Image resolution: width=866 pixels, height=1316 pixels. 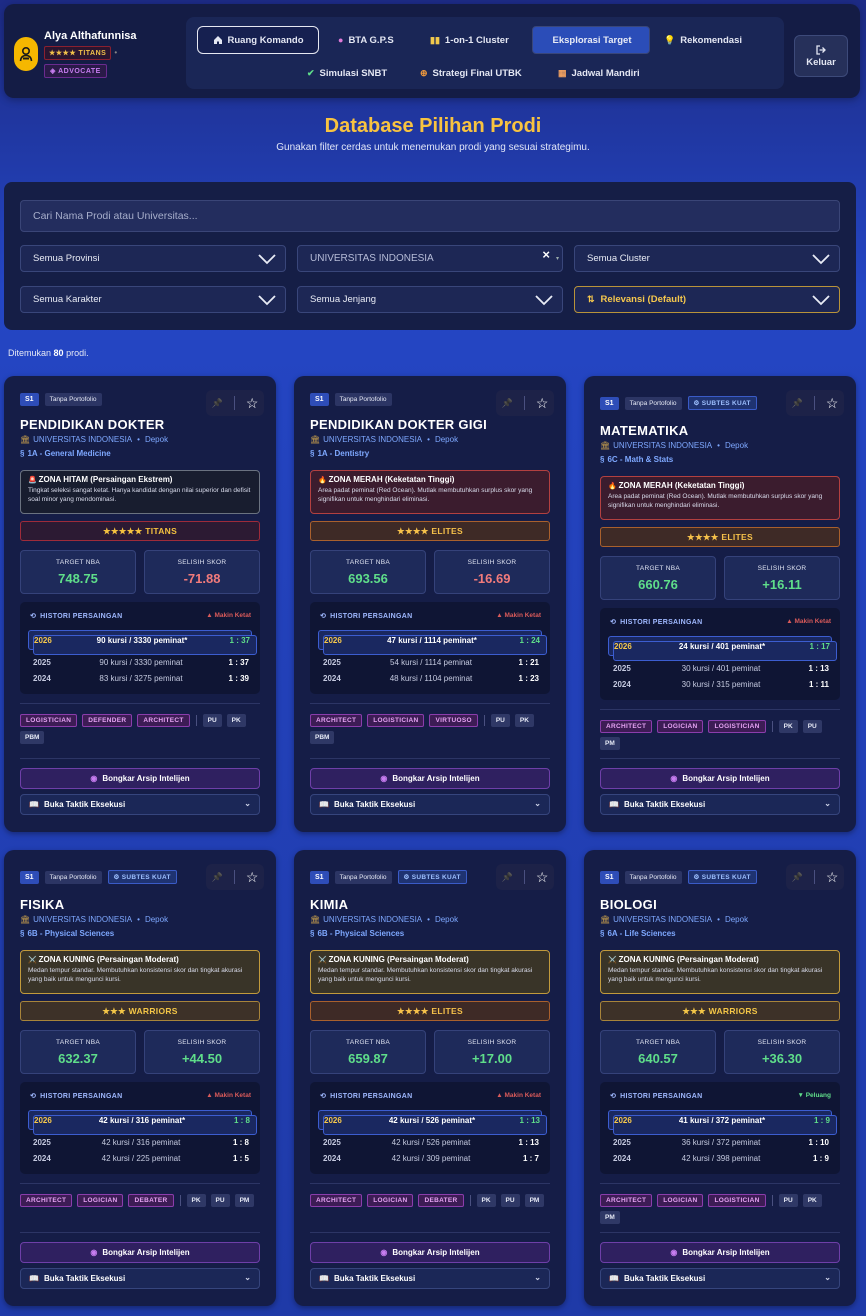 What do you see at coordinates (721, 1142) in the screenshot?
I see `history-row: 2025 36 kursi / 372 peminat 1 : 10` at bounding box center [721, 1142].